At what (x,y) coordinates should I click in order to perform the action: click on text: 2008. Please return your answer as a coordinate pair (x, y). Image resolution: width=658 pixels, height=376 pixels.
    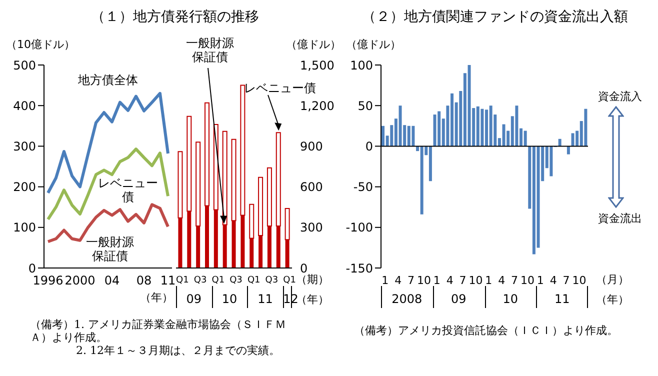
    Looking at the image, I should click on (407, 299).